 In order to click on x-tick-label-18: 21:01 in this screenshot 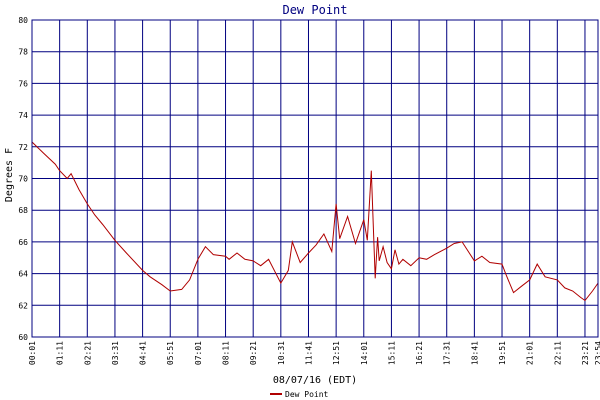, I will do `click(530, 353)`.